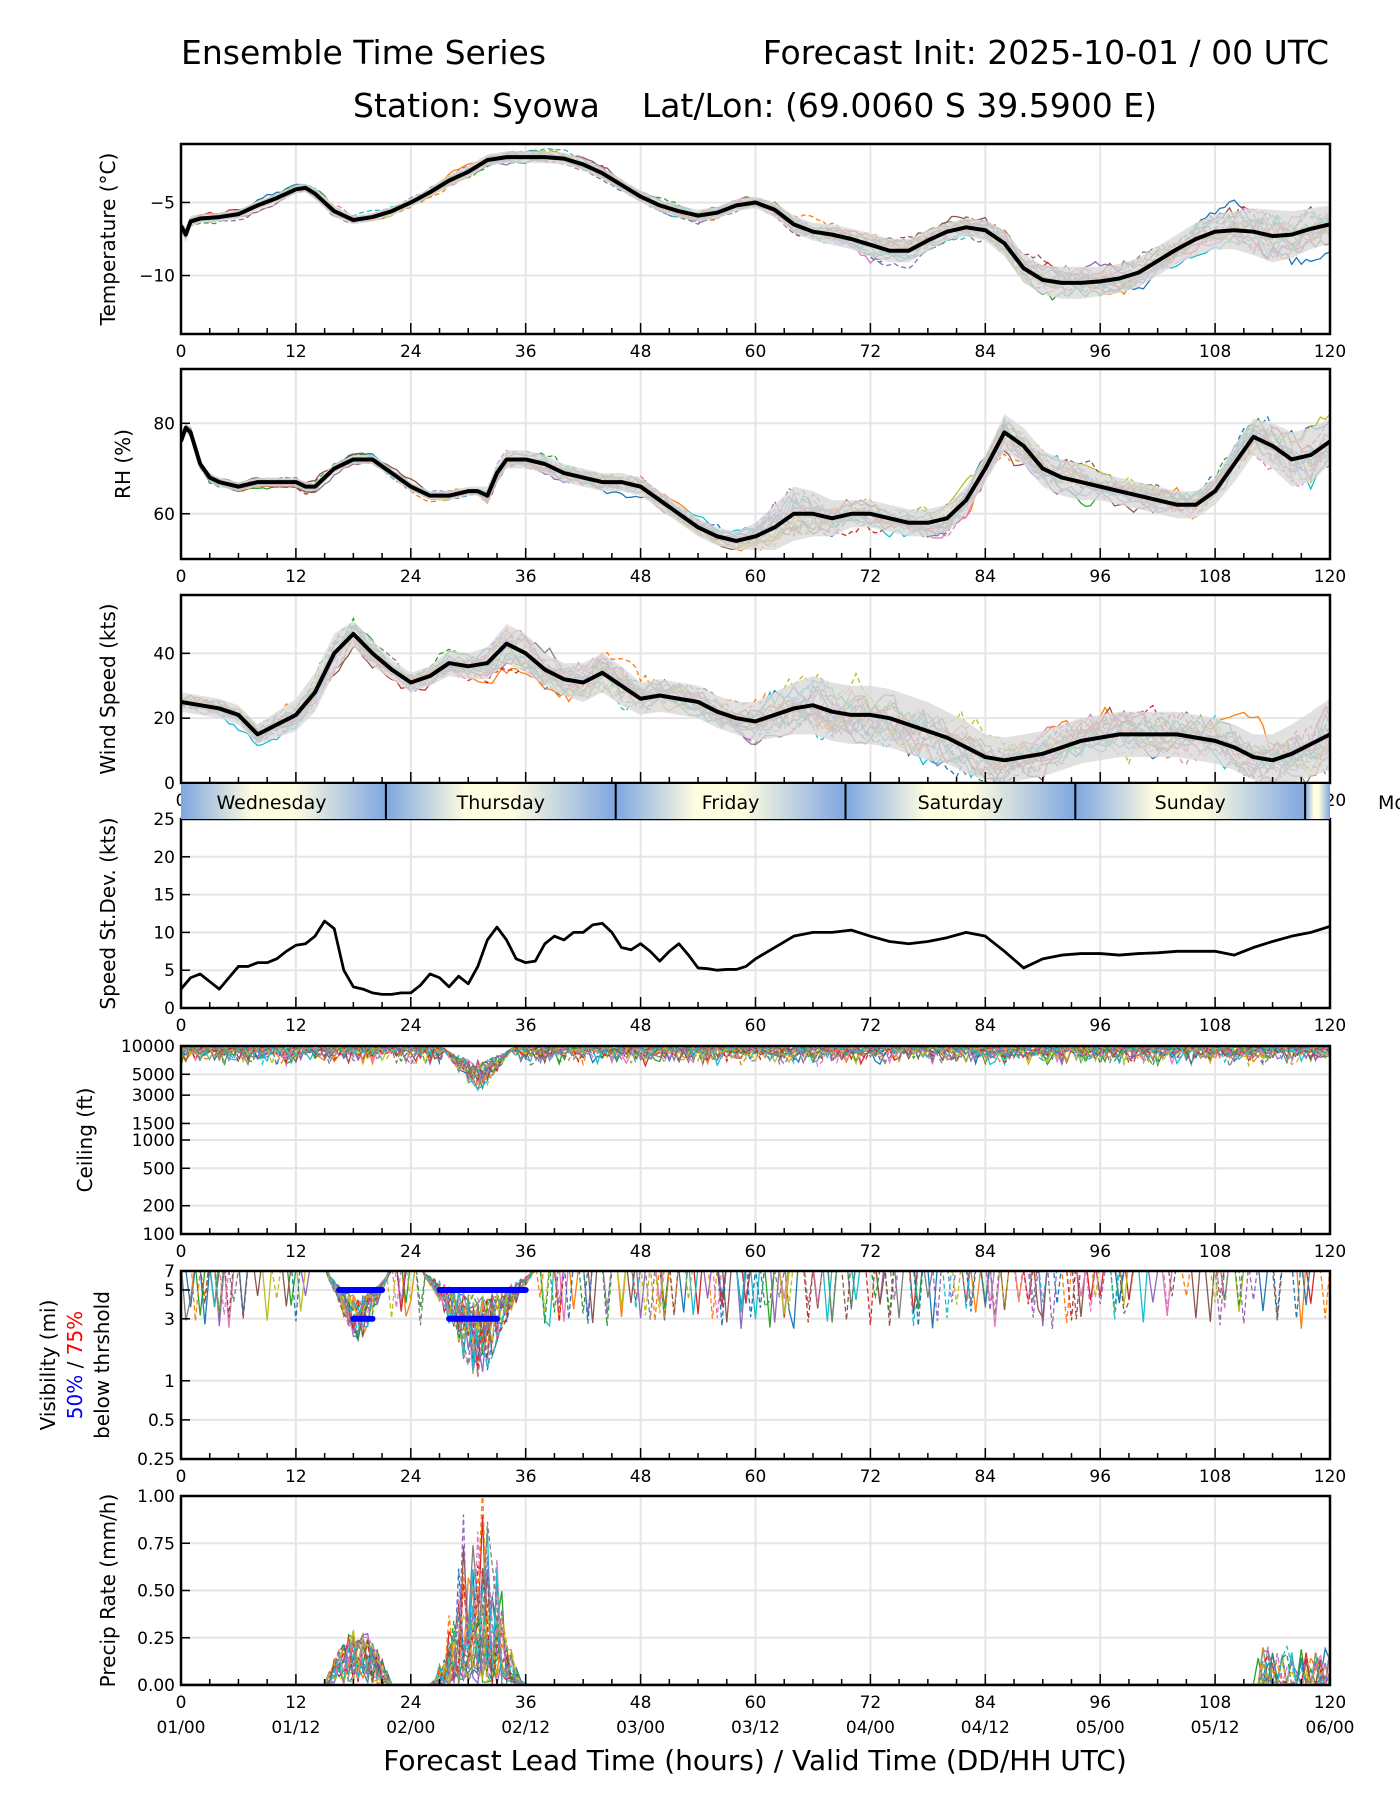 This screenshot has width=1400, height=1800. What do you see at coordinates (156, 1544) in the screenshot?
I see `y-tick-label: 0.75` at bounding box center [156, 1544].